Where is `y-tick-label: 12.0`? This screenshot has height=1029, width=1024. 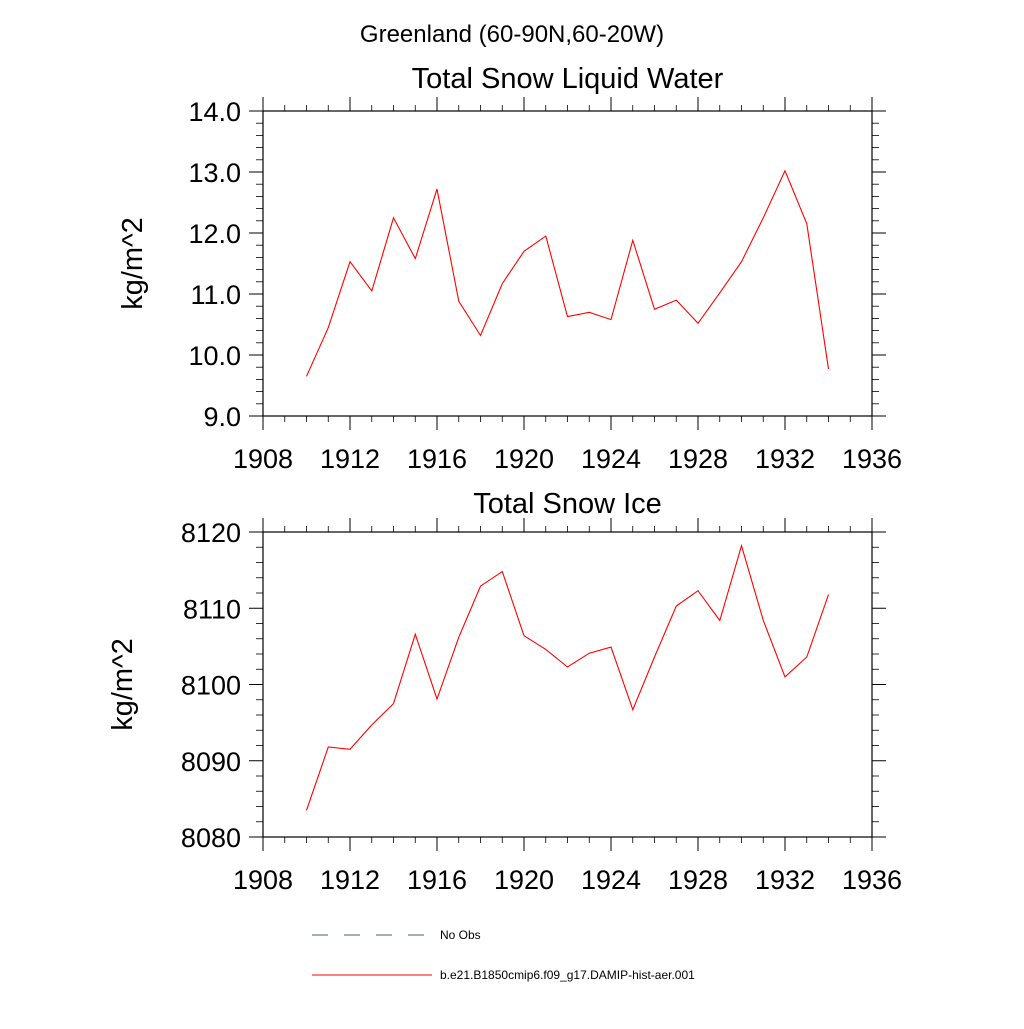
y-tick-label: 12.0 is located at coordinates (214, 234).